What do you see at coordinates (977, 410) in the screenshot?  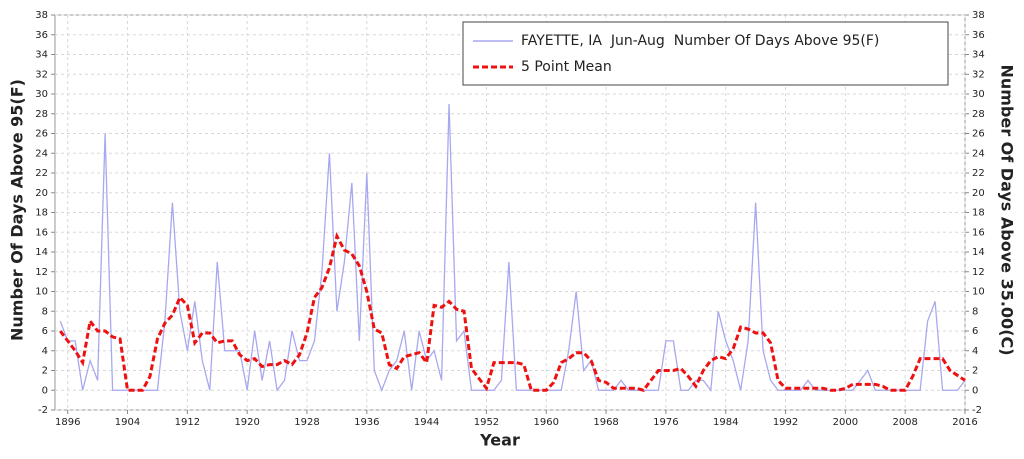 I see `y2-tick-label: -2` at bounding box center [977, 410].